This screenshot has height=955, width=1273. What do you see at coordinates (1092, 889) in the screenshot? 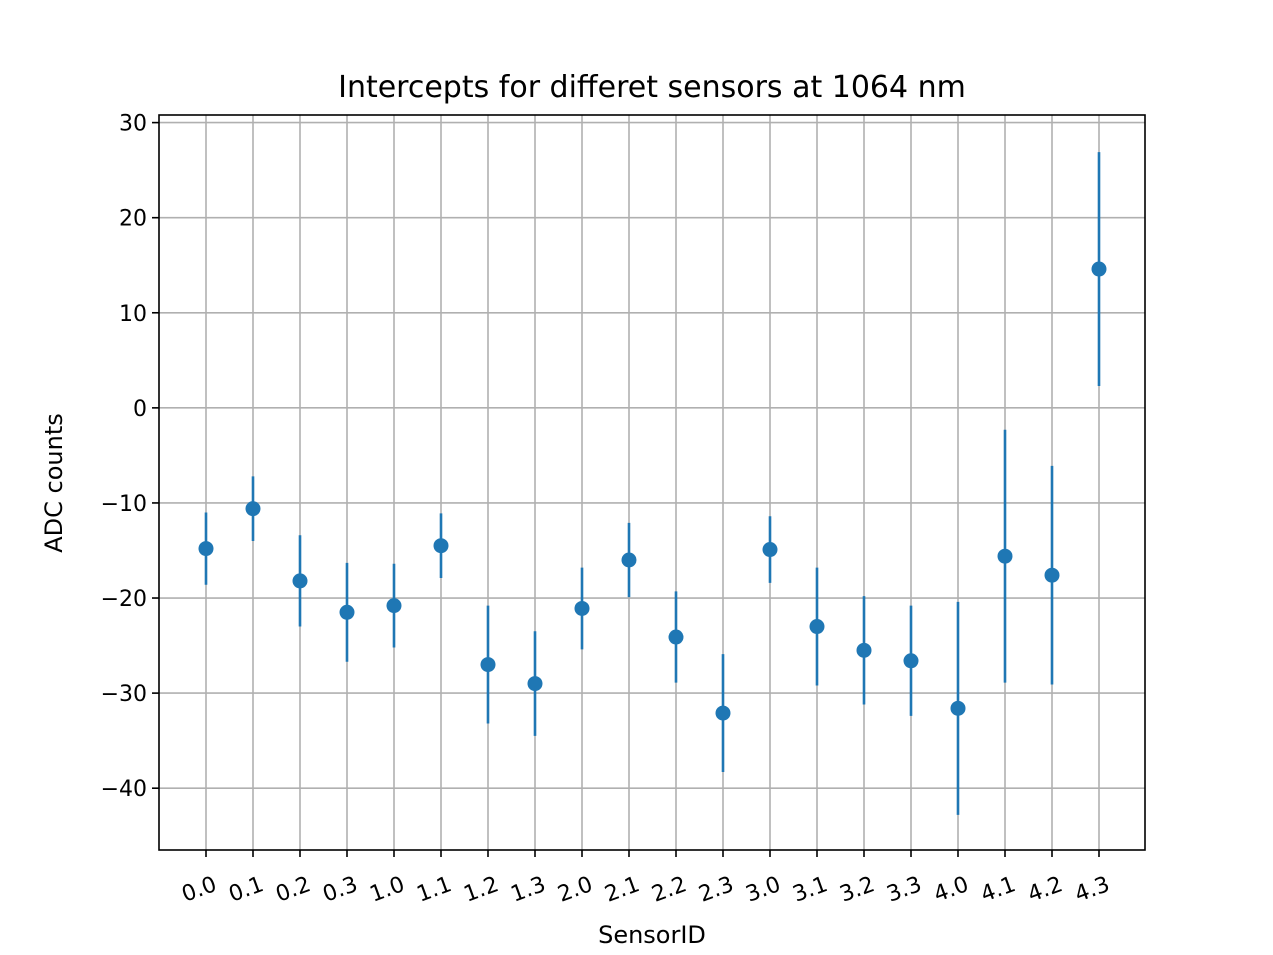
I see `x-tick-label: 4.3` at bounding box center [1092, 889].